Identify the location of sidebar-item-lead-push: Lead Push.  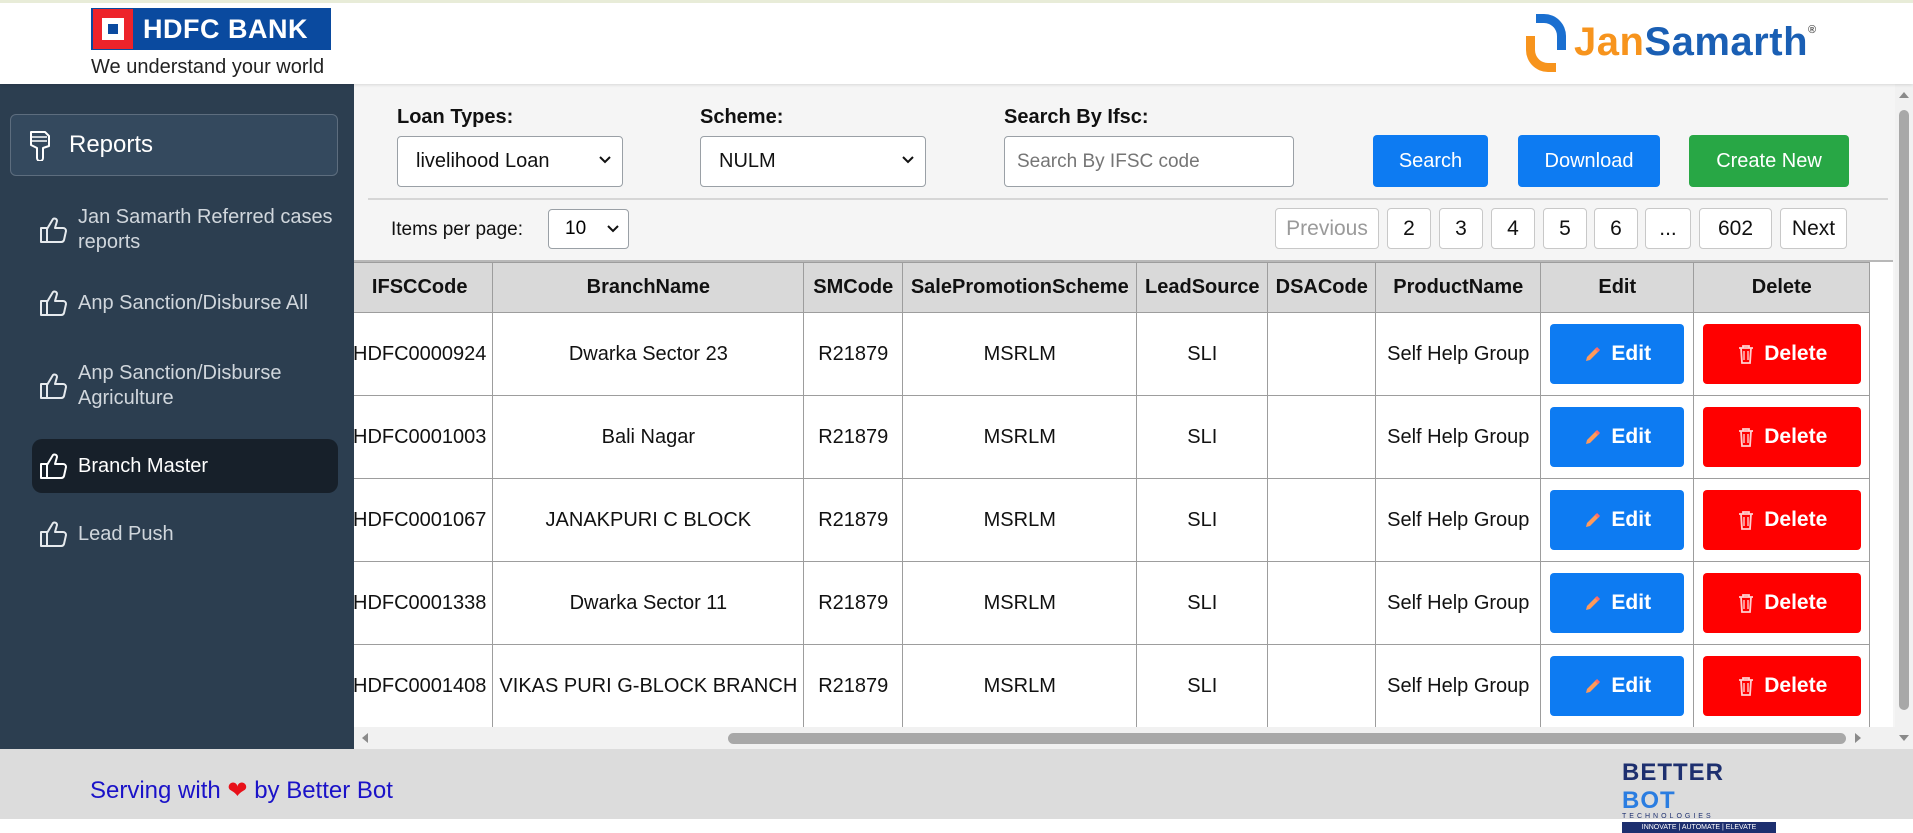
(185, 534).